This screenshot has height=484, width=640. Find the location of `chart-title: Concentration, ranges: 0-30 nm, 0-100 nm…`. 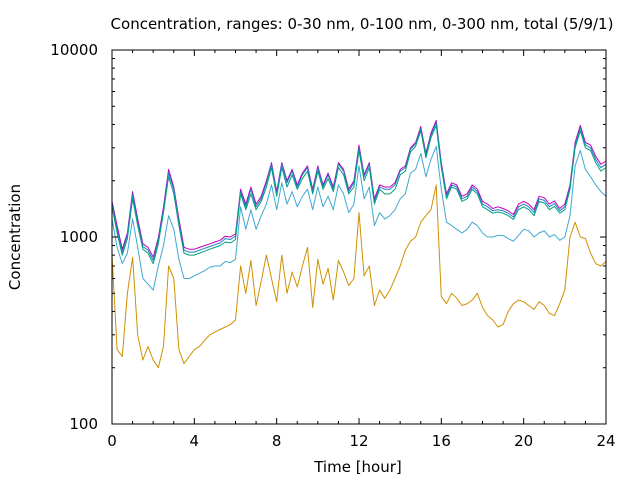

chart-title: Concentration, ranges: 0-30 nm, 0-100 nm… is located at coordinates (362, 24).